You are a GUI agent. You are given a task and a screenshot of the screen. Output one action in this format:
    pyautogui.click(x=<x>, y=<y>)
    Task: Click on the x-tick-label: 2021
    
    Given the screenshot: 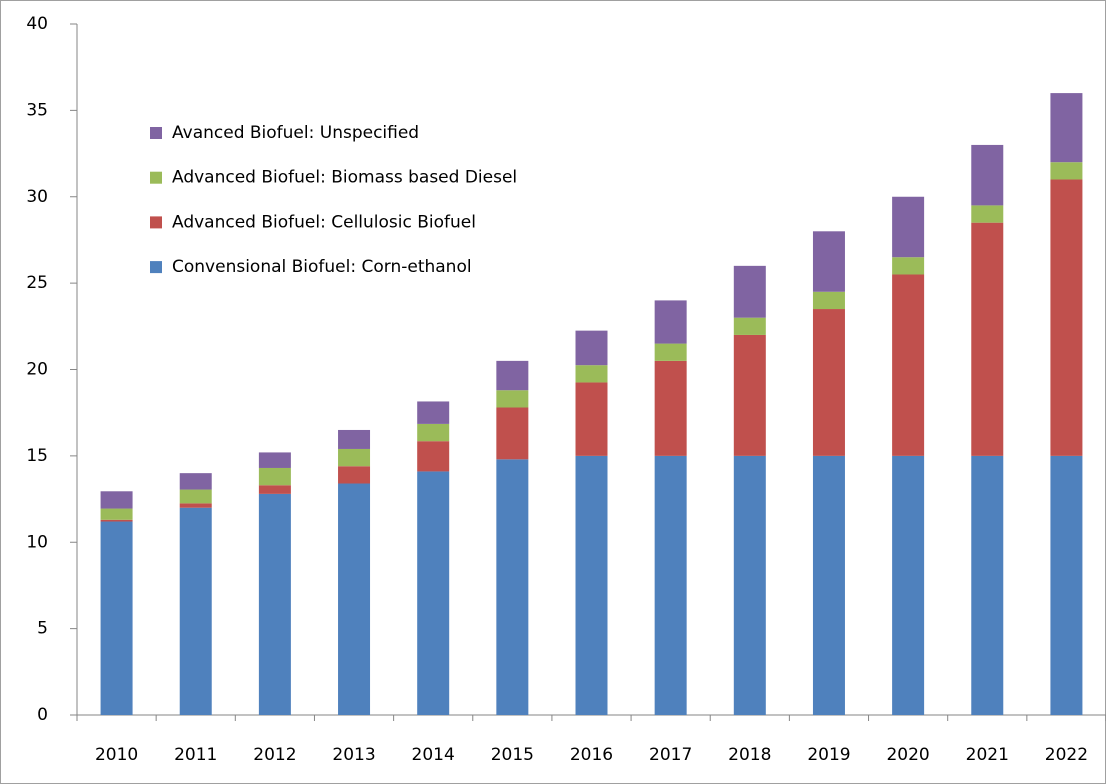 What is the action you would take?
    pyautogui.click(x=987, y=755)
    